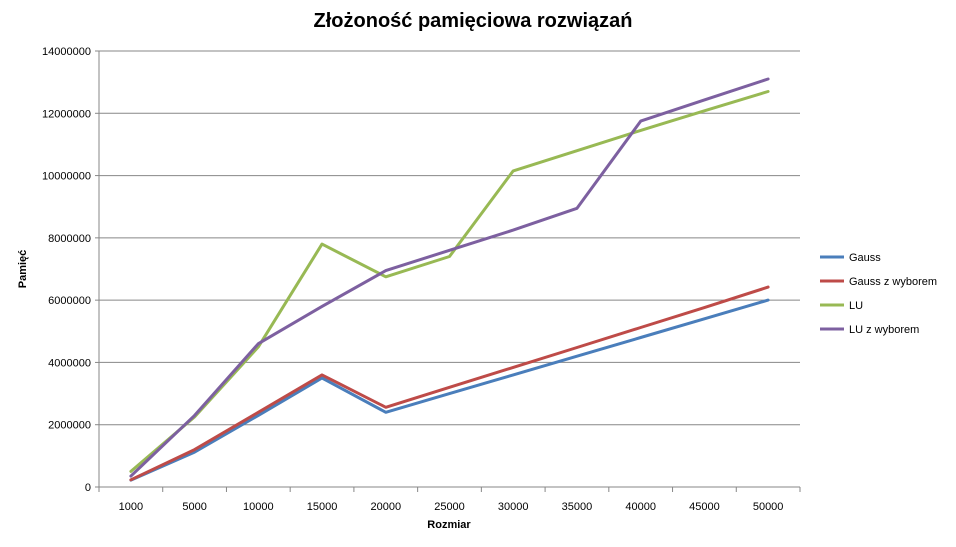 The width and height of the screenshot is (956, 547). What do you see at coordinates (69, 239) in the screenshot?
I see `y-tick-label: 8000000` at bounding box center [69, 239].